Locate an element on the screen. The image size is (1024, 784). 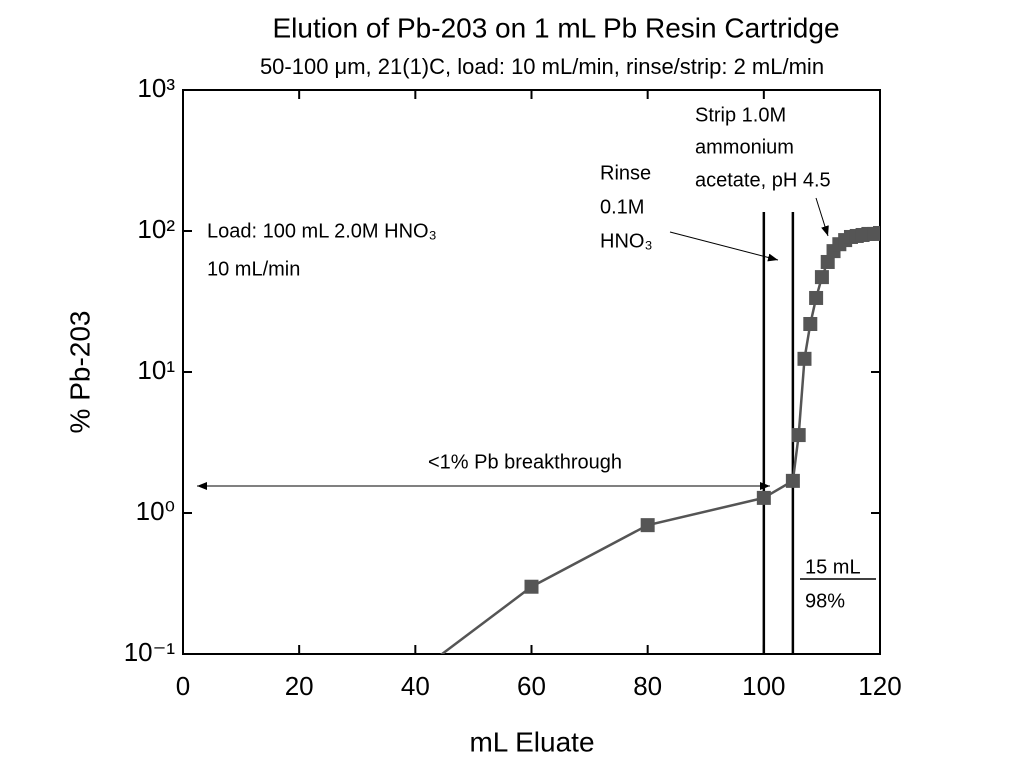
annotation: acetate, pH 4.5 is located at coordinates (763, 180).